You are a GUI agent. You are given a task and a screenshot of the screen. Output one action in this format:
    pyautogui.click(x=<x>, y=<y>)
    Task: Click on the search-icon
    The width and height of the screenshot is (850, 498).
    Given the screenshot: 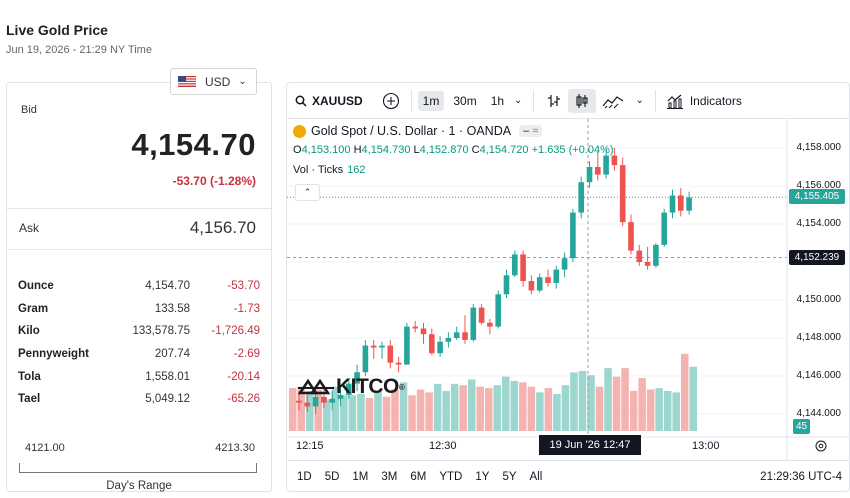 What is the action you would take?
    pyautogui.click(x=301, y=101)
    